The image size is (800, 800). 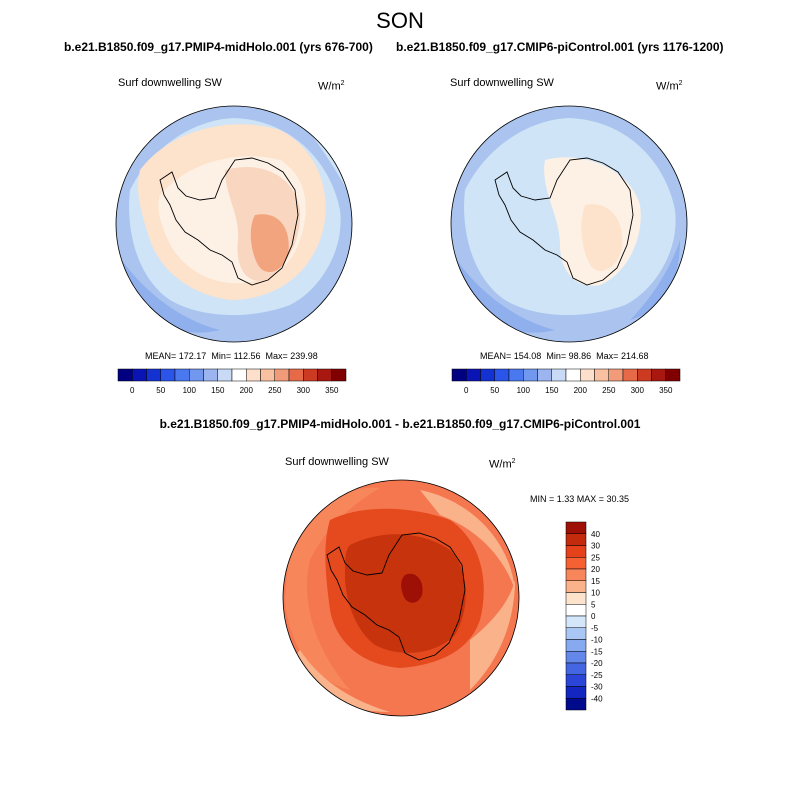 I want to click on diff-coastline, so click(x=396, y=596).